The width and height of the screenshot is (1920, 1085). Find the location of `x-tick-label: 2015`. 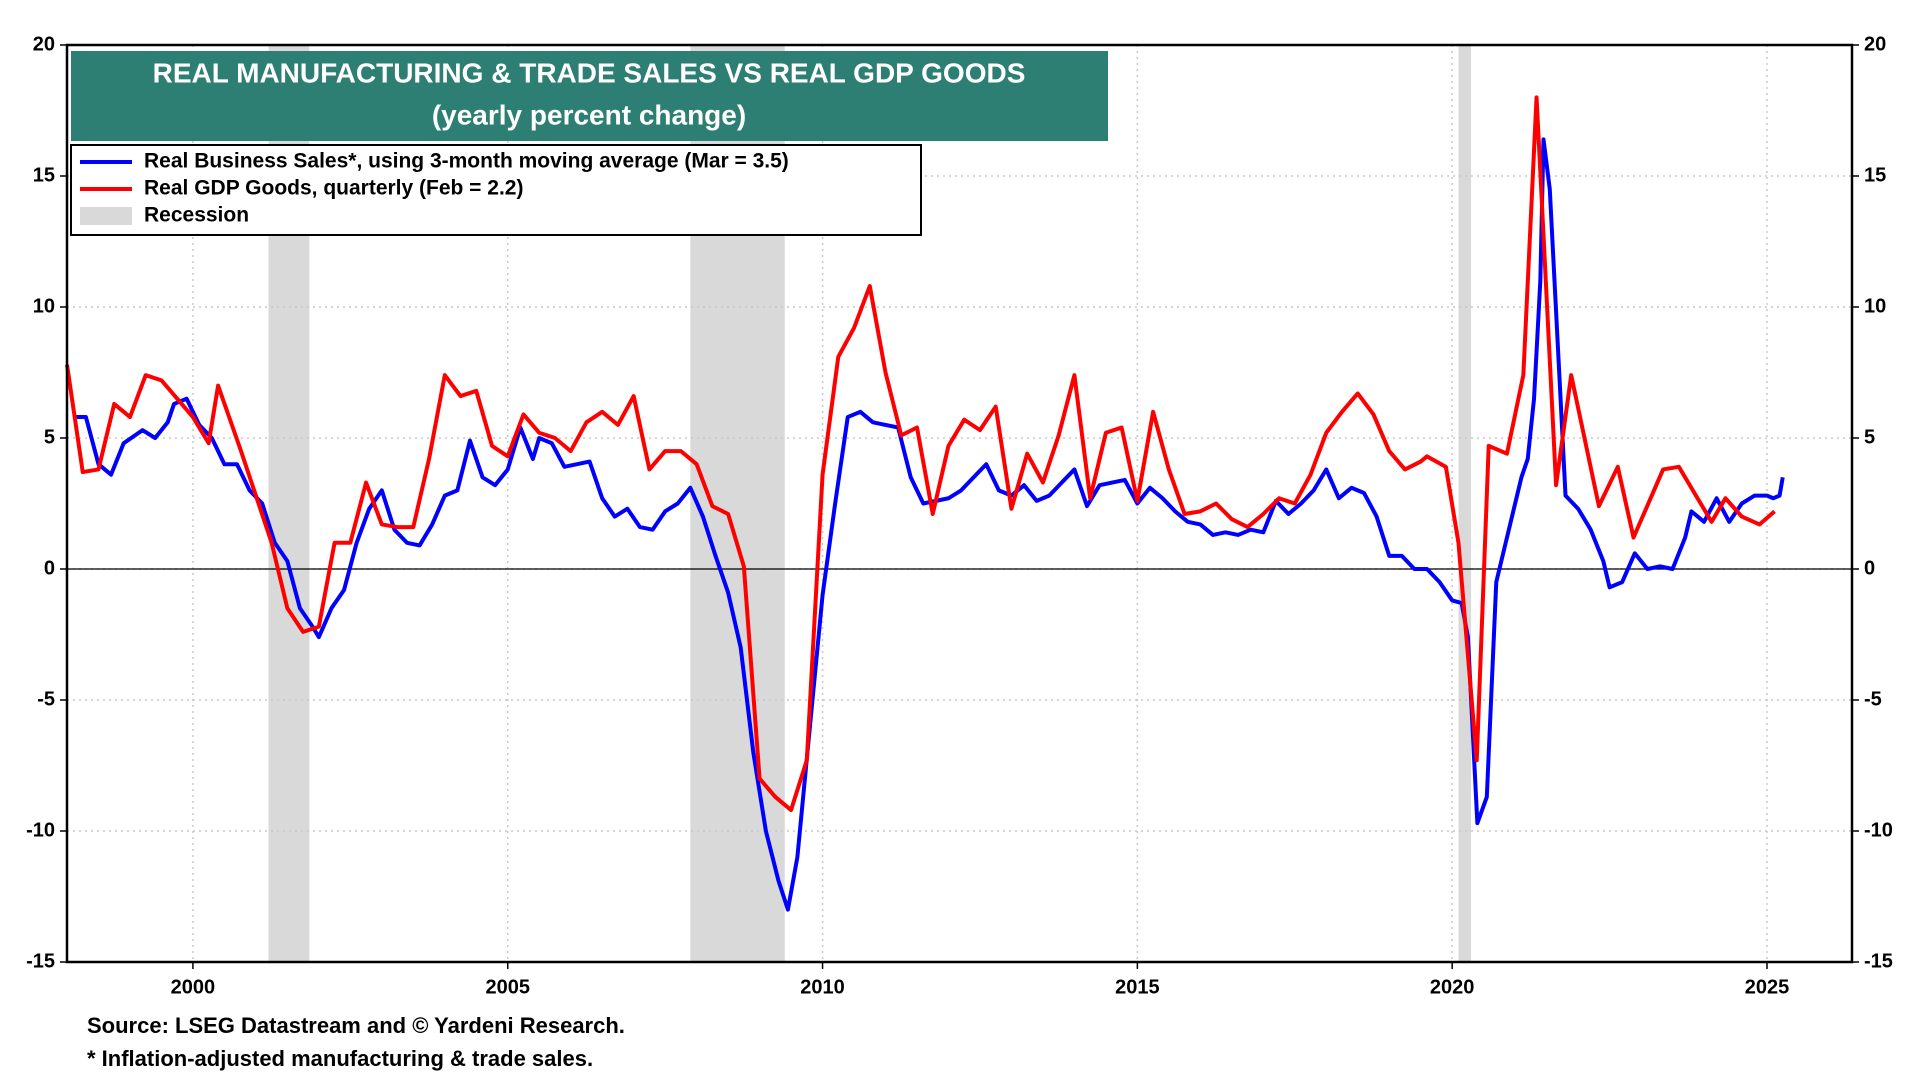

x-tick-label: 2015 is located at coordinates (1137, 987).